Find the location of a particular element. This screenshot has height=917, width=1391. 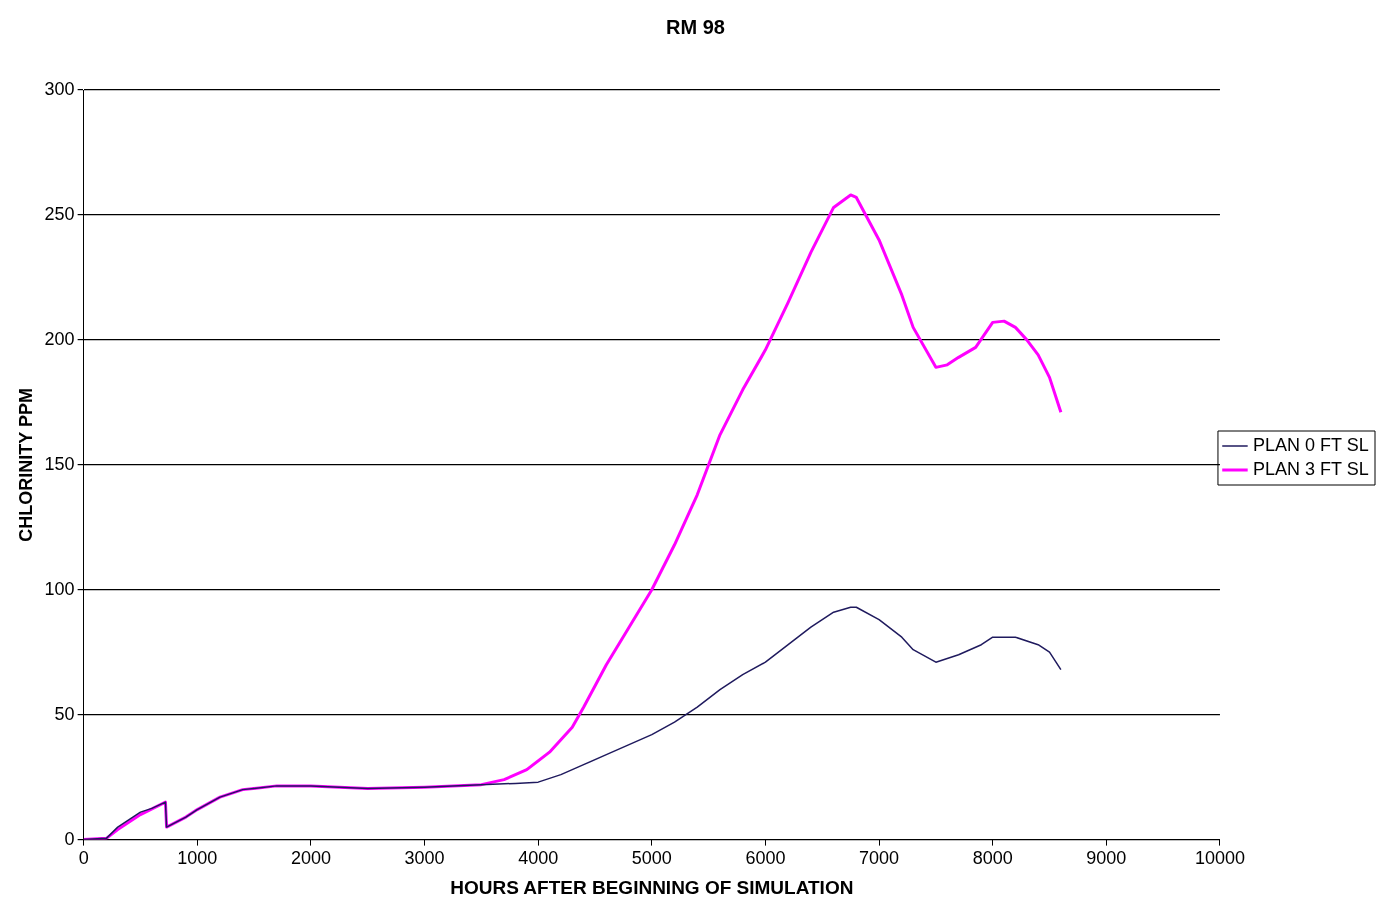

y-tick-label: 300 is located at coordinates (59, 88).